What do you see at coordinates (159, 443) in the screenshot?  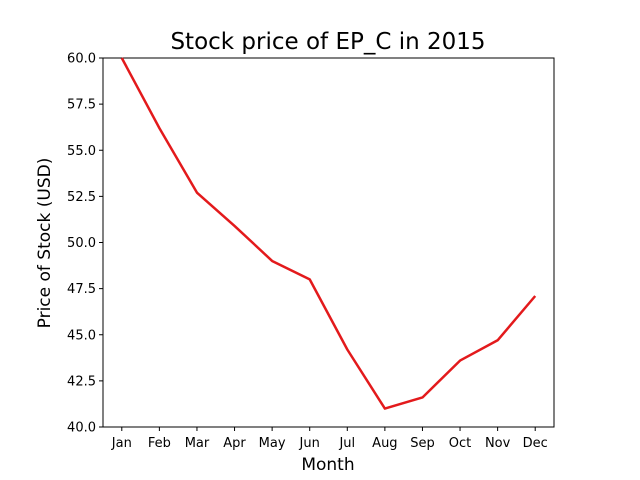 I see `x-tick-label: Feb` at bounding box center [159, 443].